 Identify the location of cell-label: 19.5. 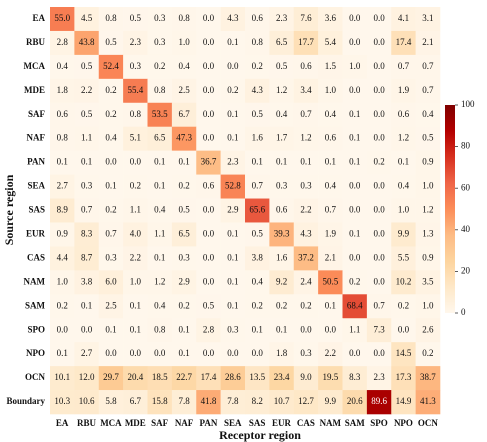
(330, 377).